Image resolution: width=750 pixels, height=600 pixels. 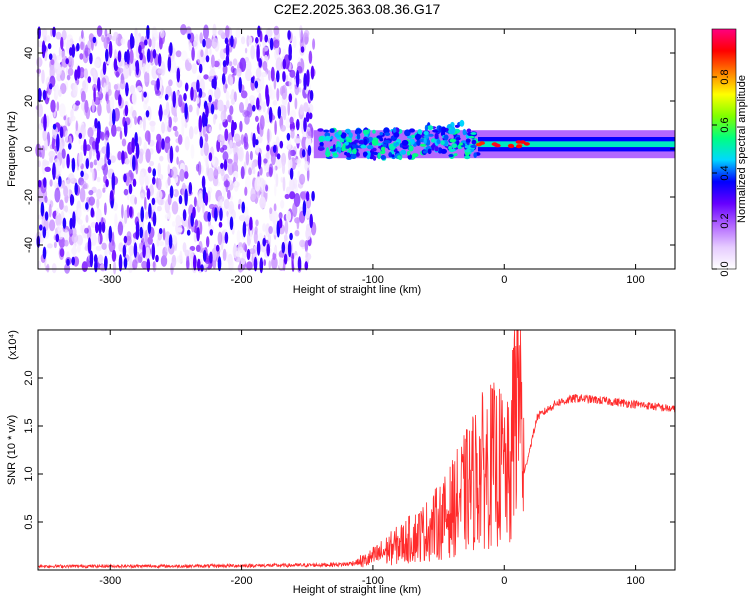 I want to click on y-tick-label: 40, so click(x=29, y=53).